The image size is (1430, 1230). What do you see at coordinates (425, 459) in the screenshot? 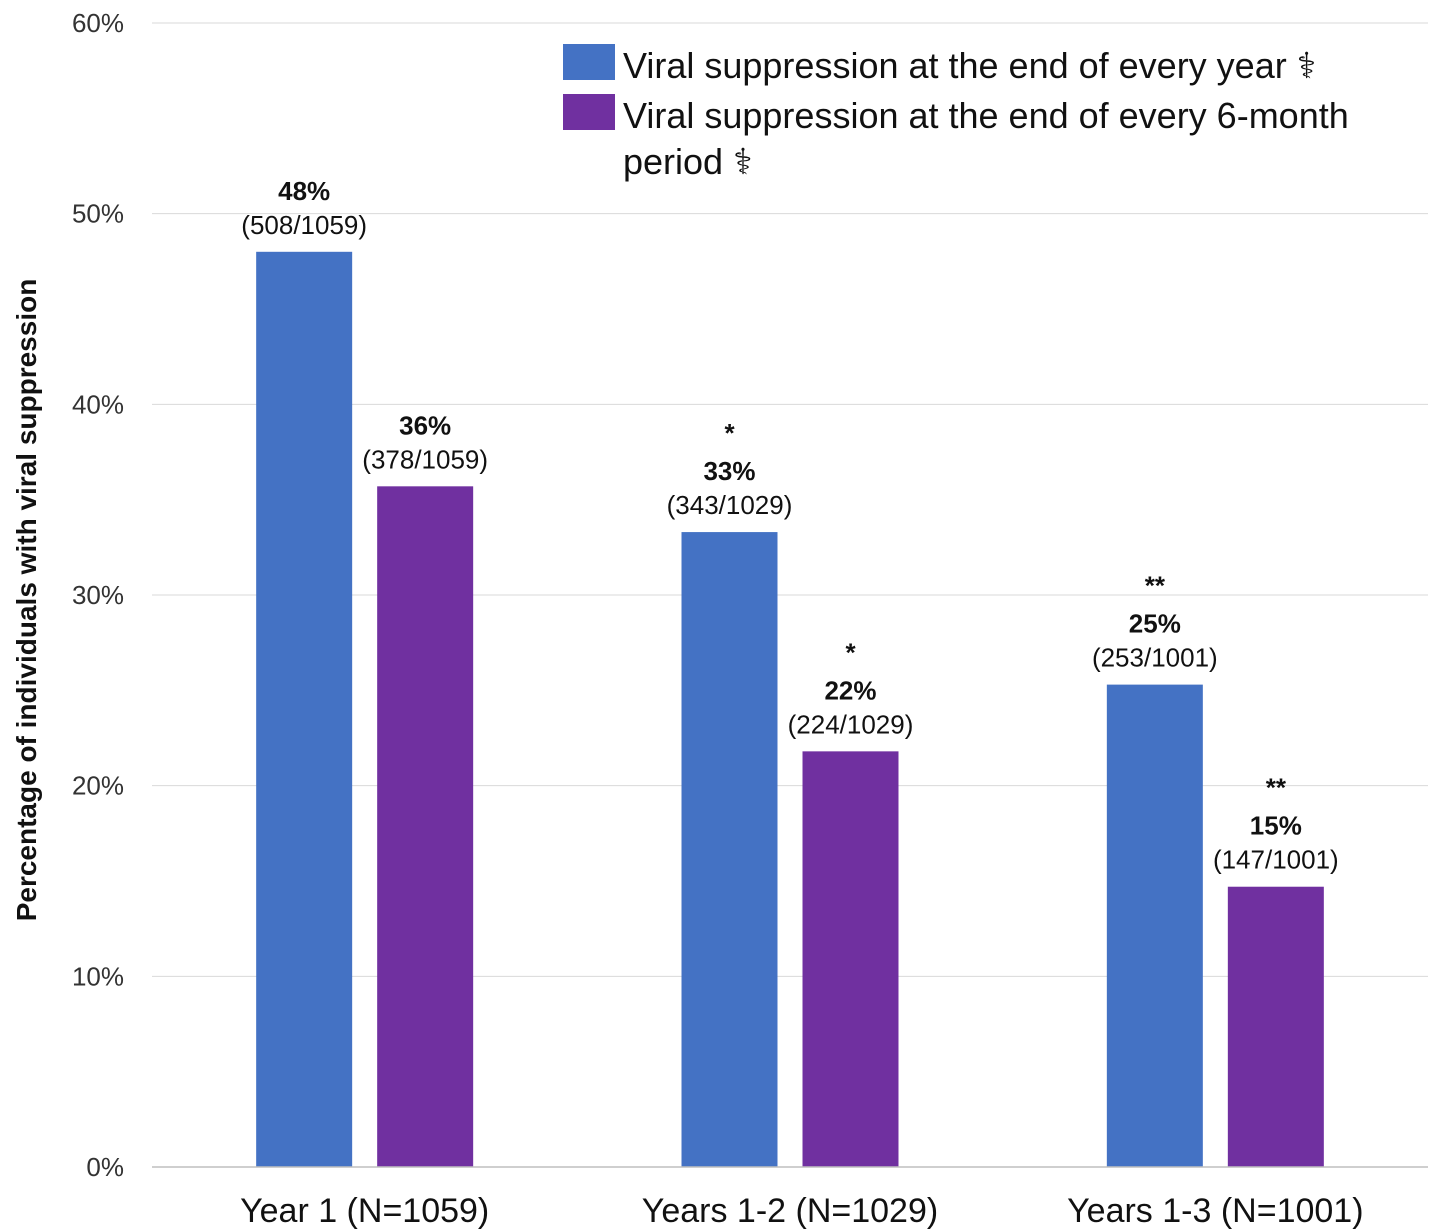
I see `data-label-fraction: (378/1059)` at bounding box center [425, 459].